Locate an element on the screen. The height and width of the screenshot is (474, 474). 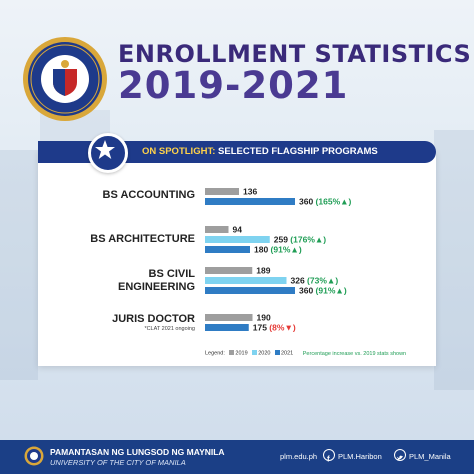
website-link: plm.edu.ph is located at coordinates (299, 456).